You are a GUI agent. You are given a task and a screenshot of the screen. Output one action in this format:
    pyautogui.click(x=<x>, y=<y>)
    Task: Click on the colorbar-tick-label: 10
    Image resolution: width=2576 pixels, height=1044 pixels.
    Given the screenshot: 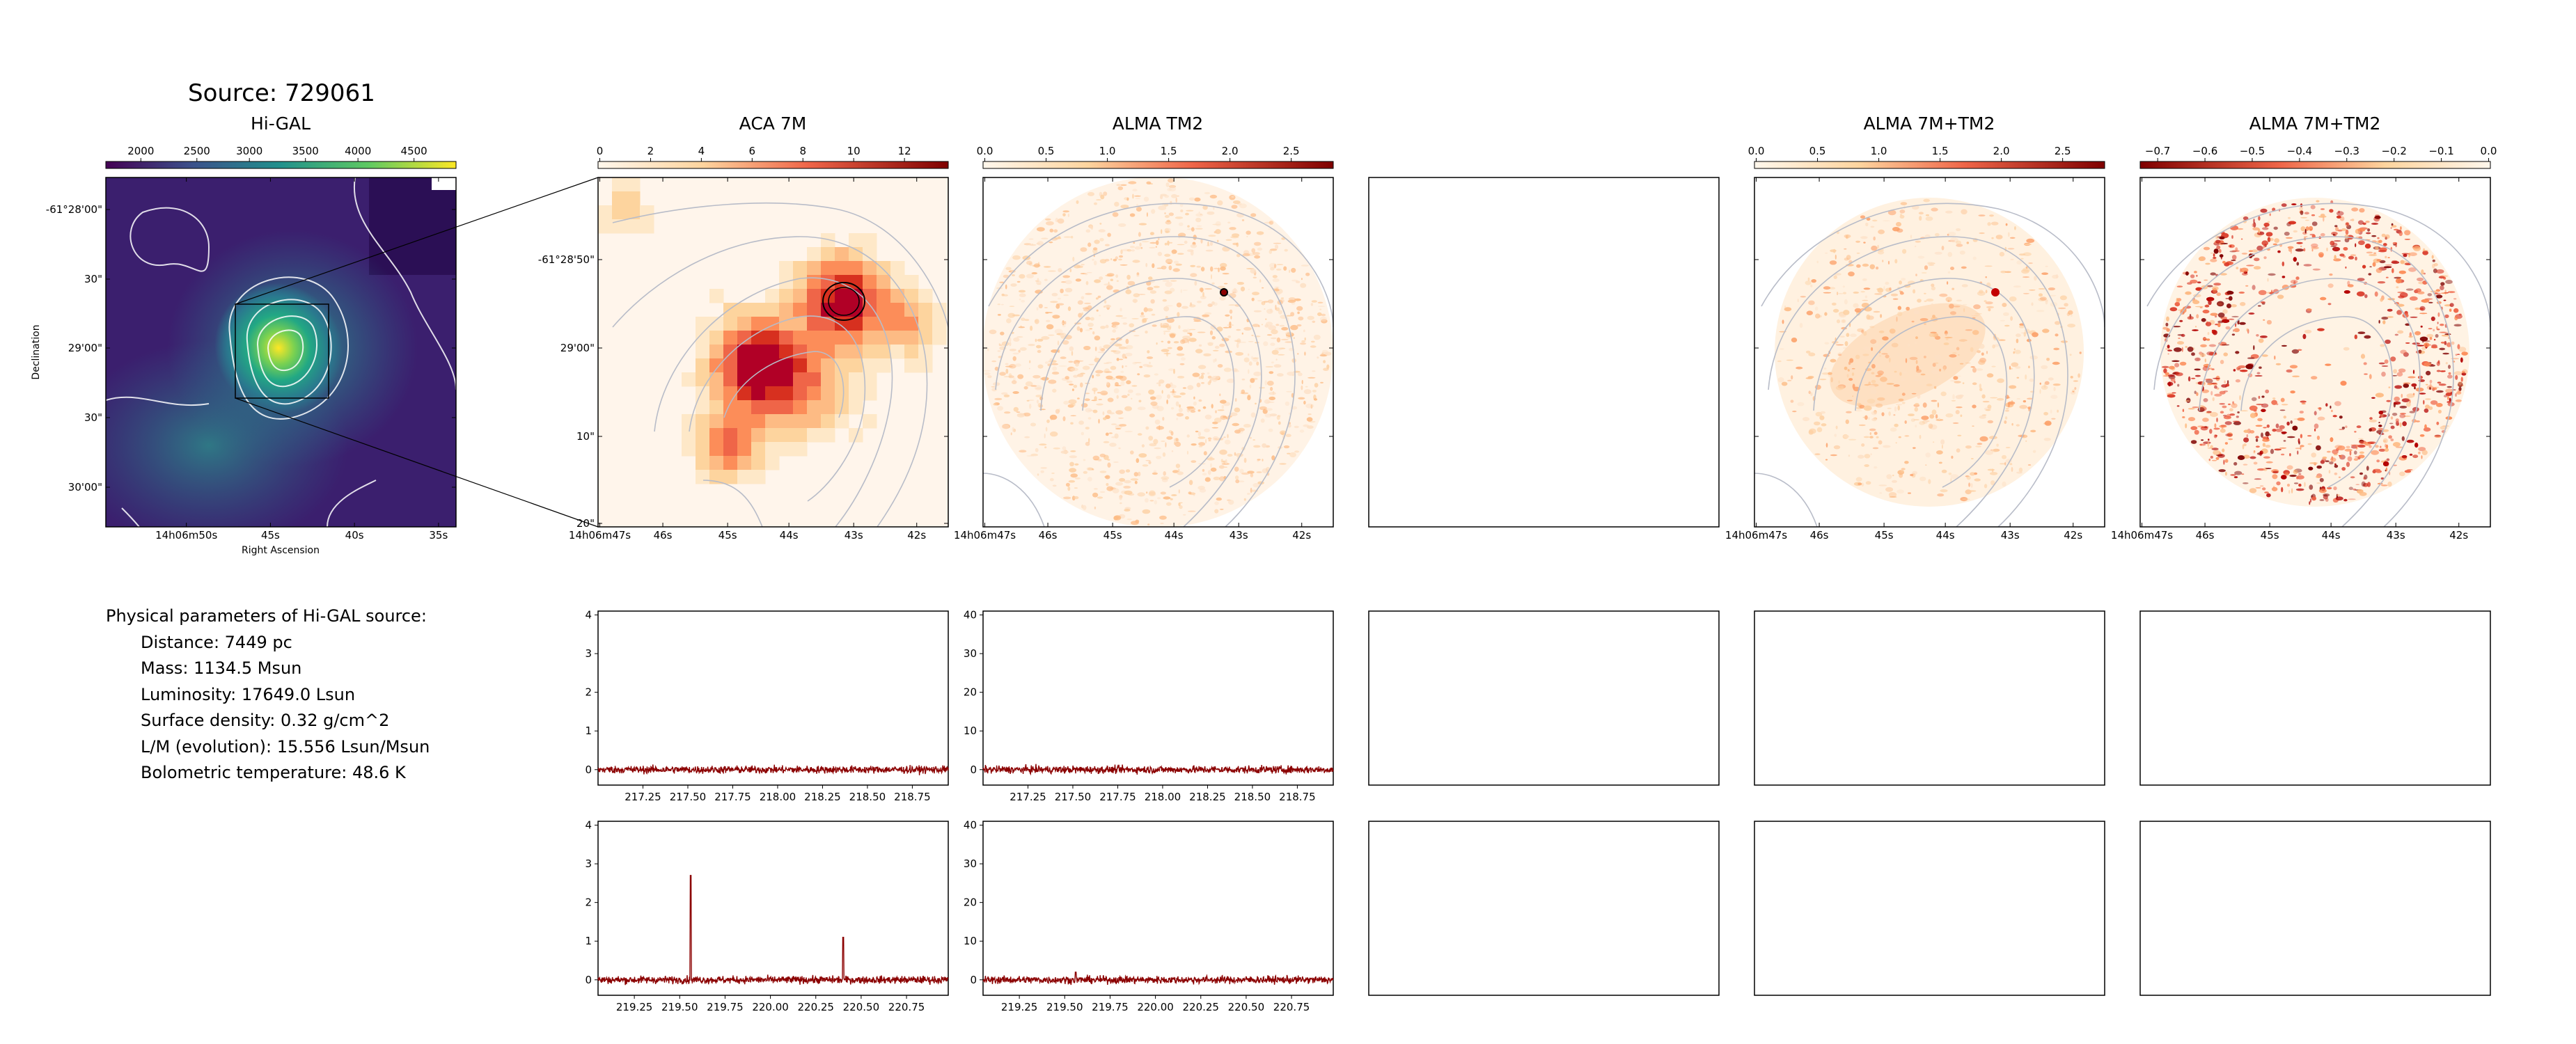 What is the action you would take?
    pyautogui.click(x=854, y=151)
    